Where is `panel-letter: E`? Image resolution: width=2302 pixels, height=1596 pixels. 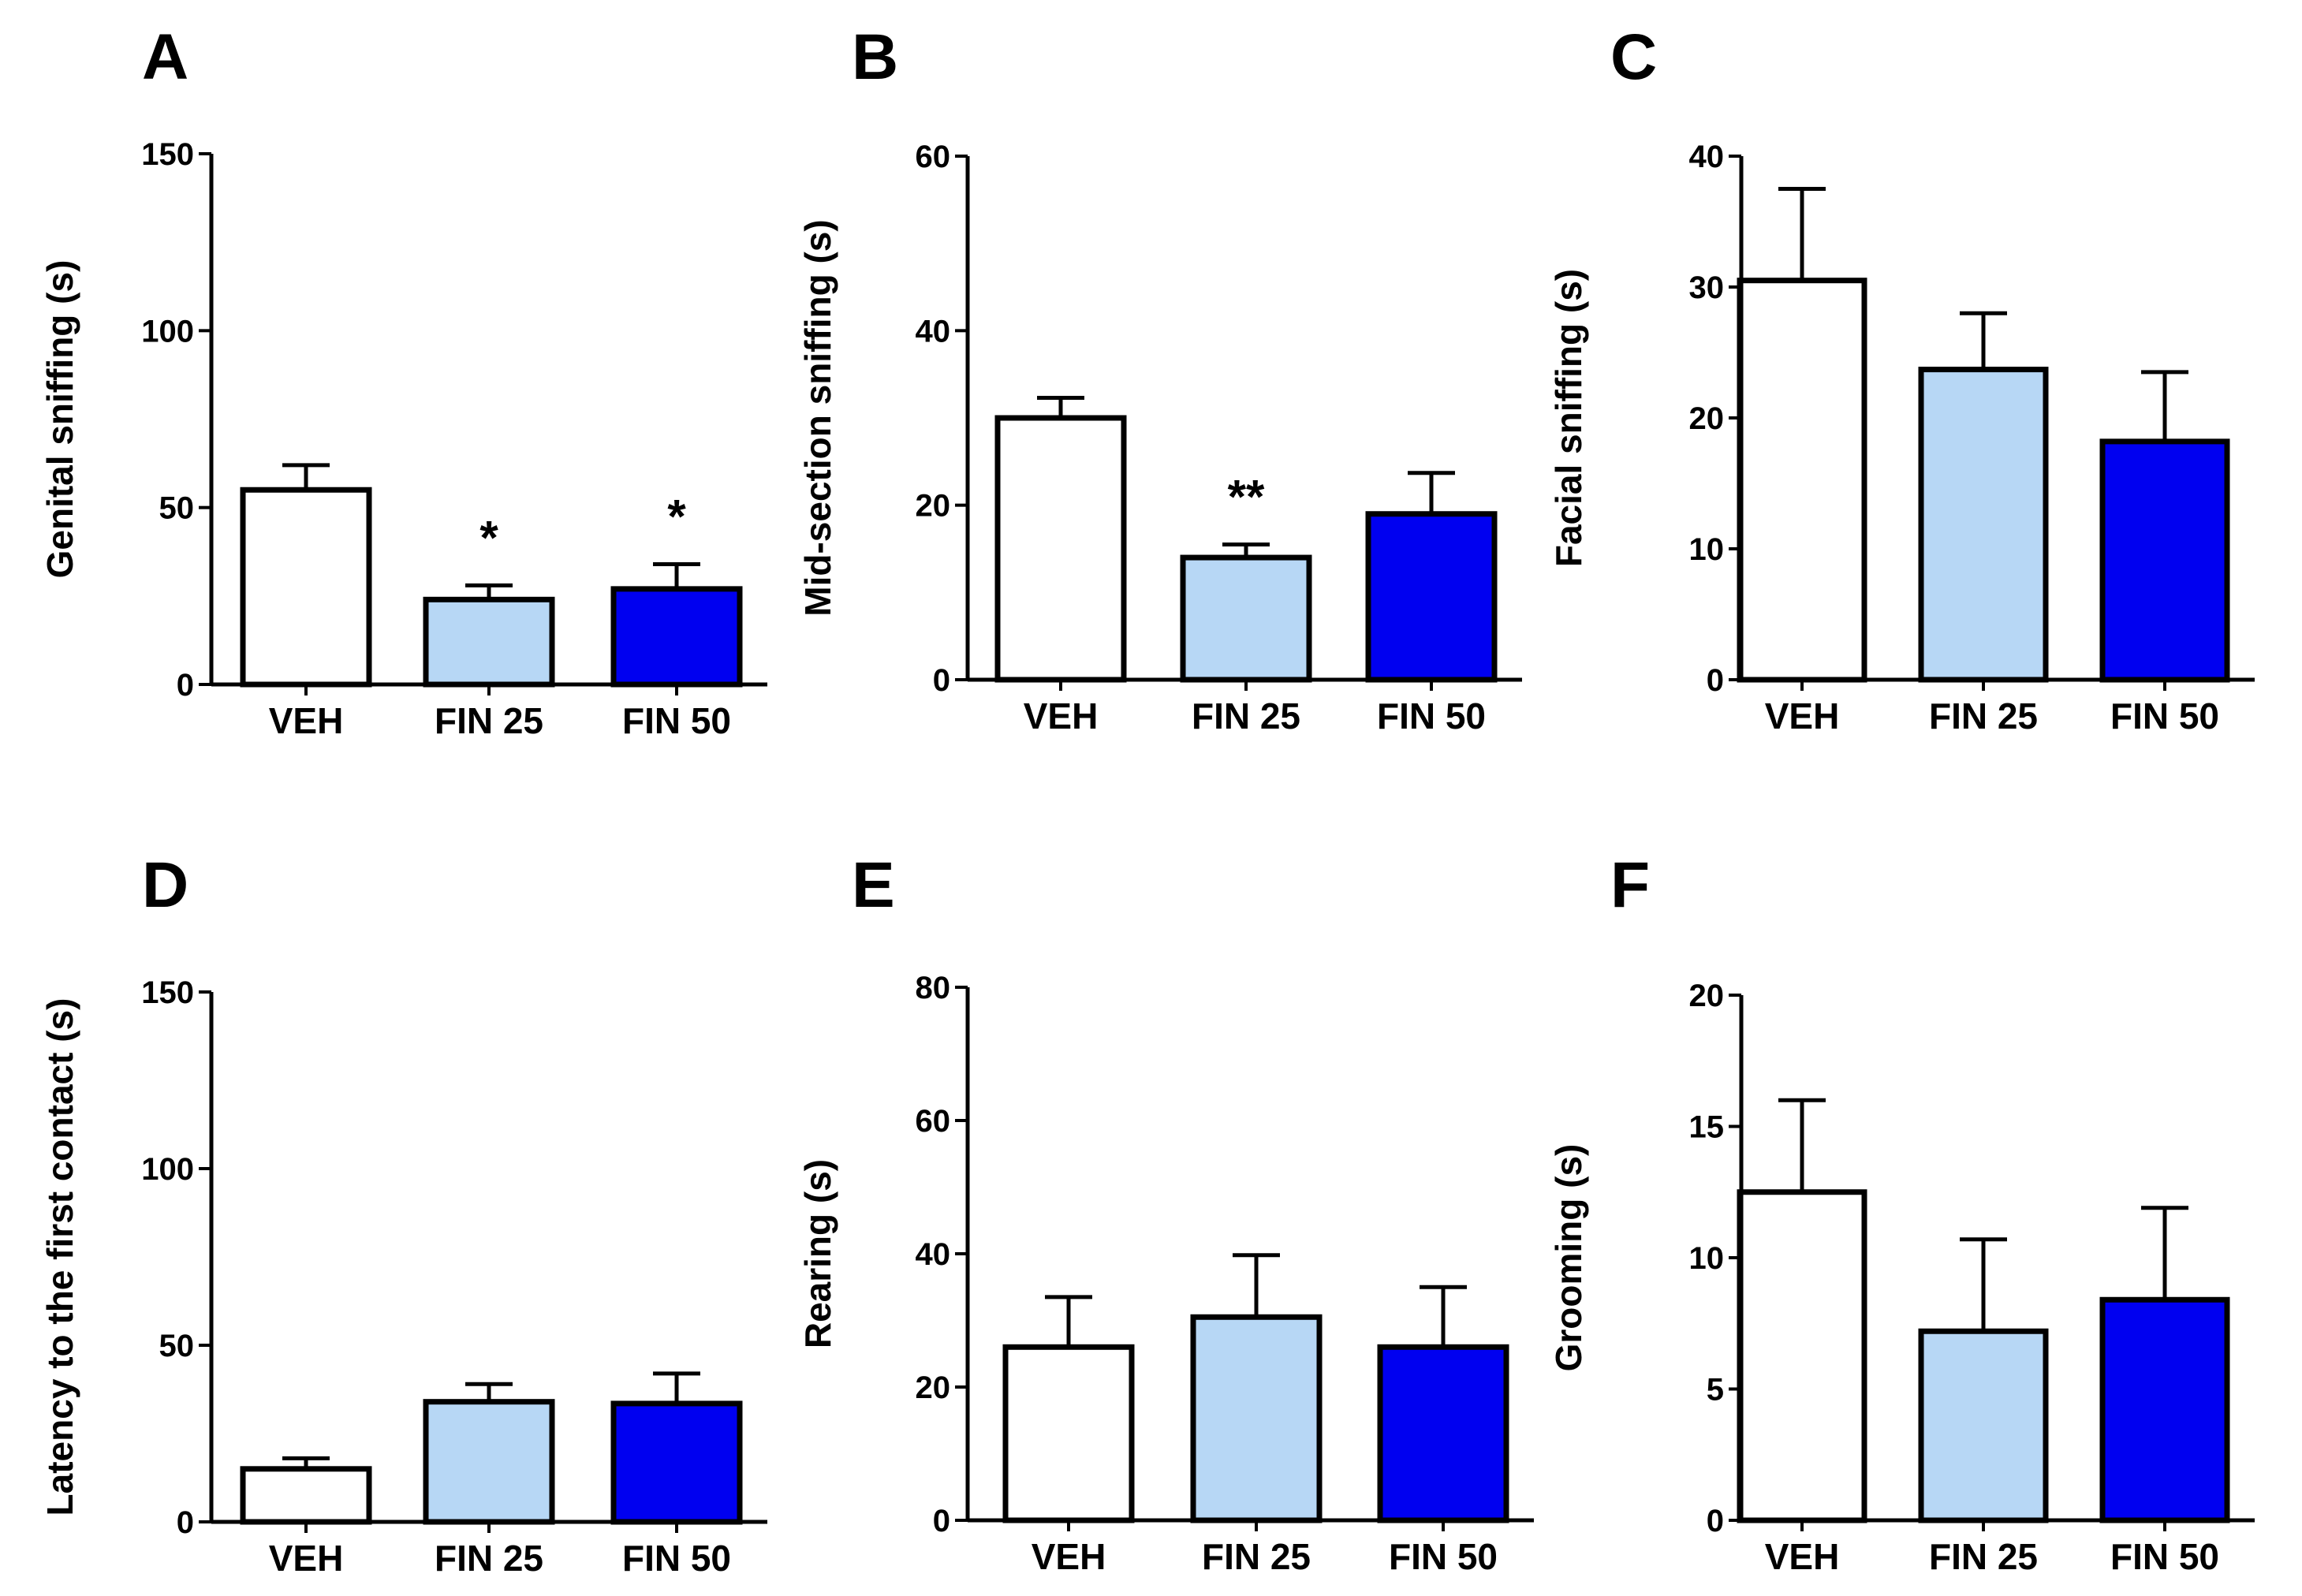 panel-letter: E is located at coordinates (873, 885).